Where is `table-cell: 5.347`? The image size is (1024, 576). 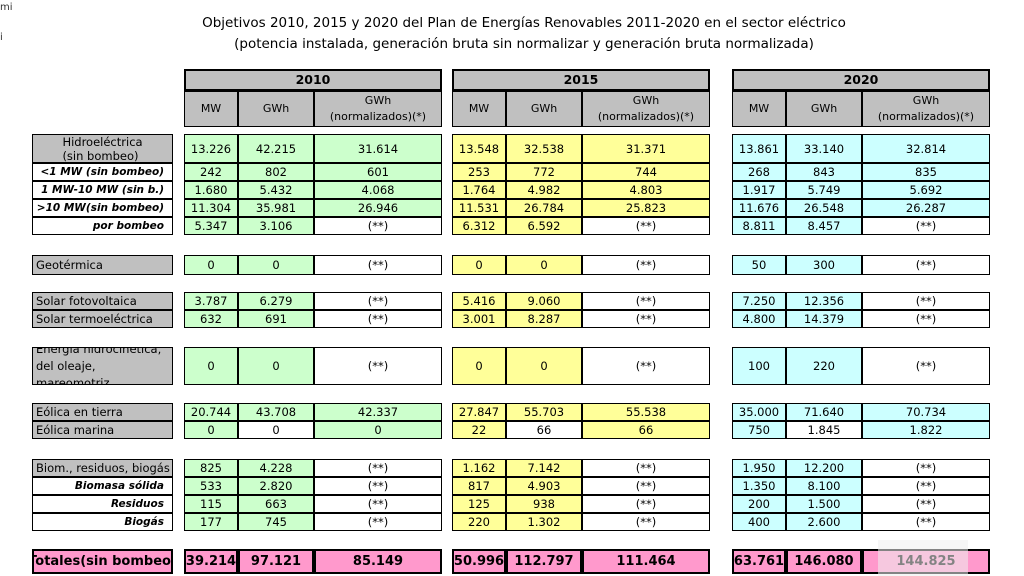 table-cell: 5.347 is located at coordinates (211, 226).